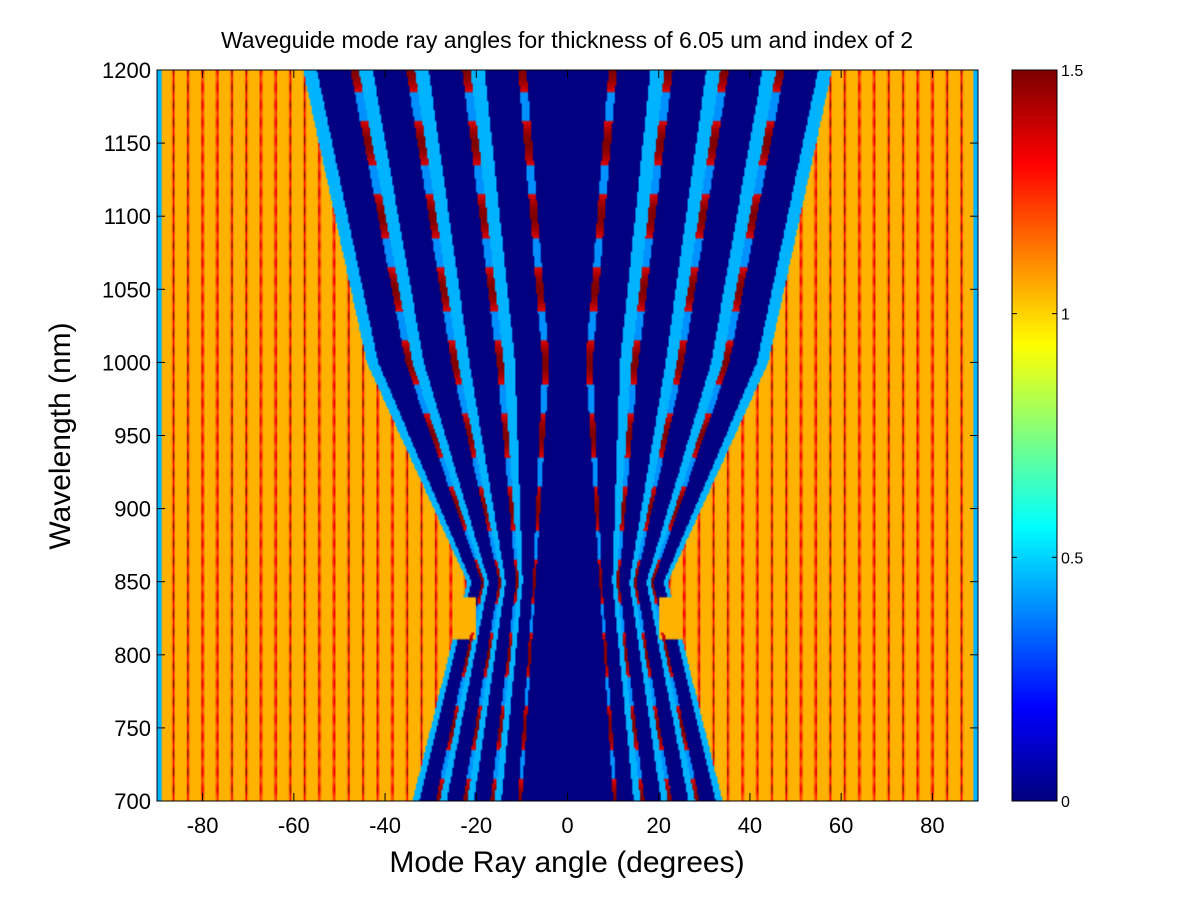 The image size is (1200, 900). What do you see at coordinates (132, 655) in the screenshot?
I see `y-tick-label: 800` at bounding box center [132, 655].